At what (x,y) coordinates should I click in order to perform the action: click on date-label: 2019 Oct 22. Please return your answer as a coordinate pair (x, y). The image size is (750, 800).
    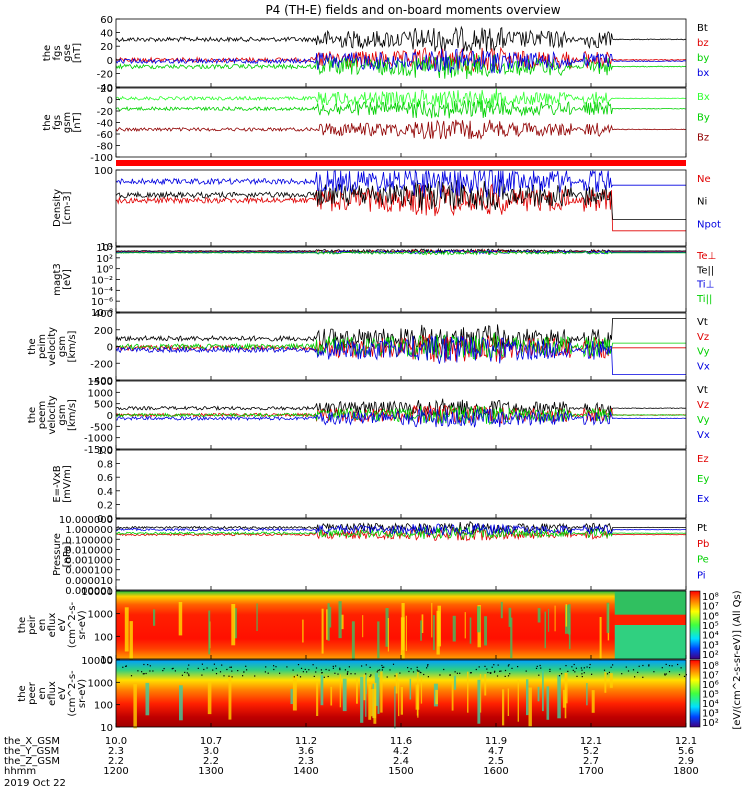
    Looking at the image, I should click on (35, 783).